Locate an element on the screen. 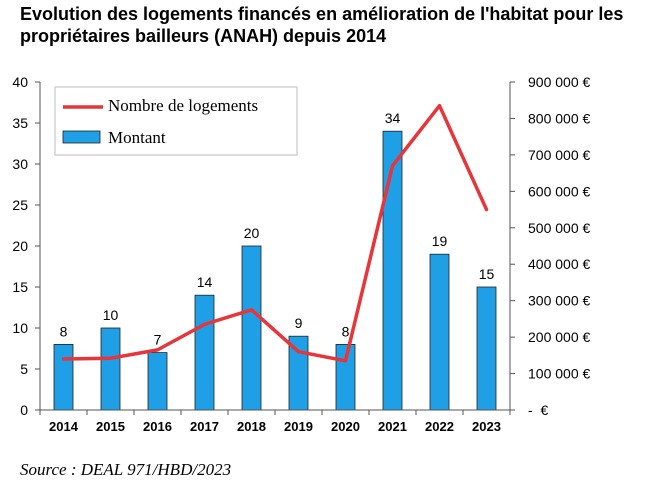 The height and width of the screenshot is (488, 650). bar-2015 is located at coordinates (110, 369).